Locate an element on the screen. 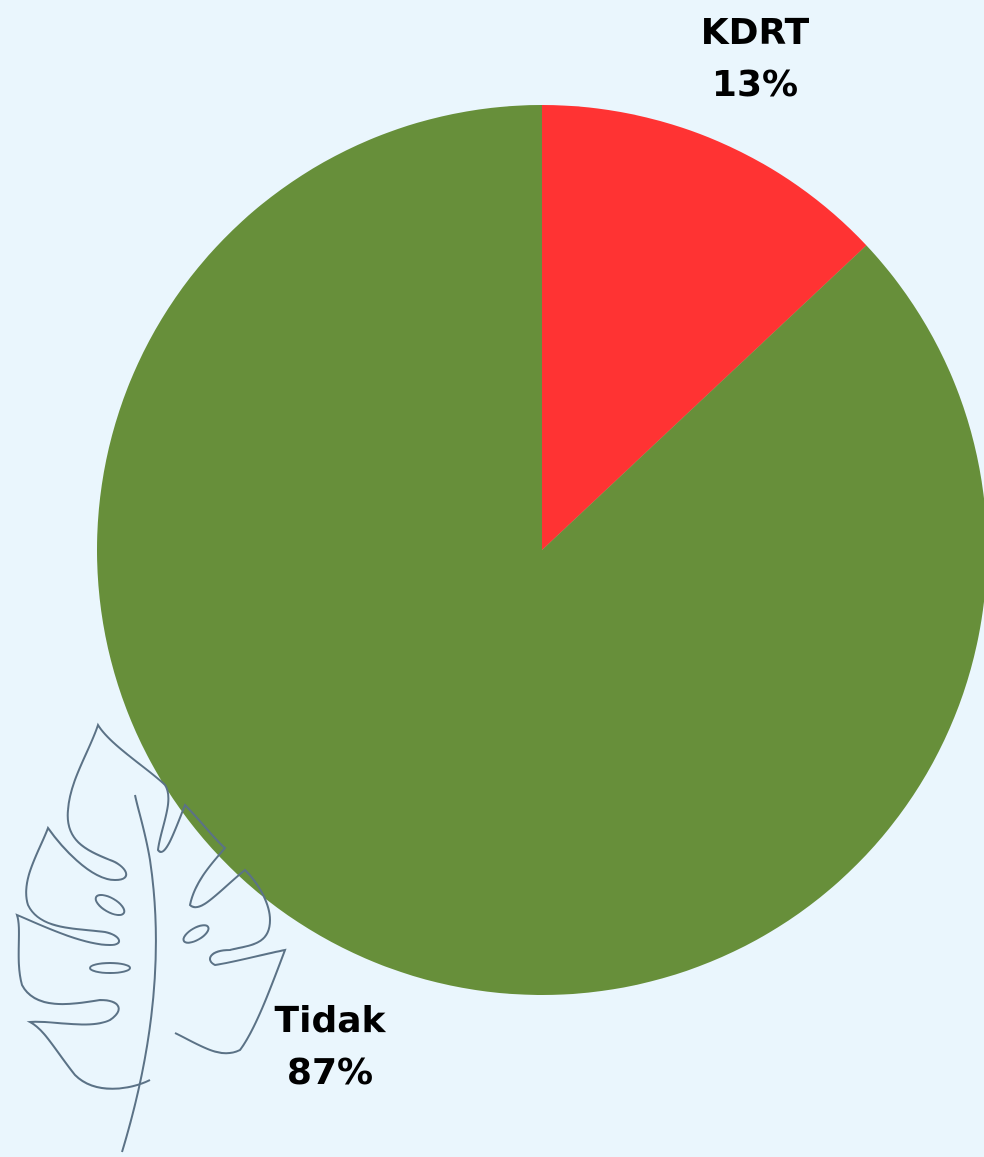 The width and height of the screenshot is (984, 1157). leaf-decoration is located at coordinates (151, 937).